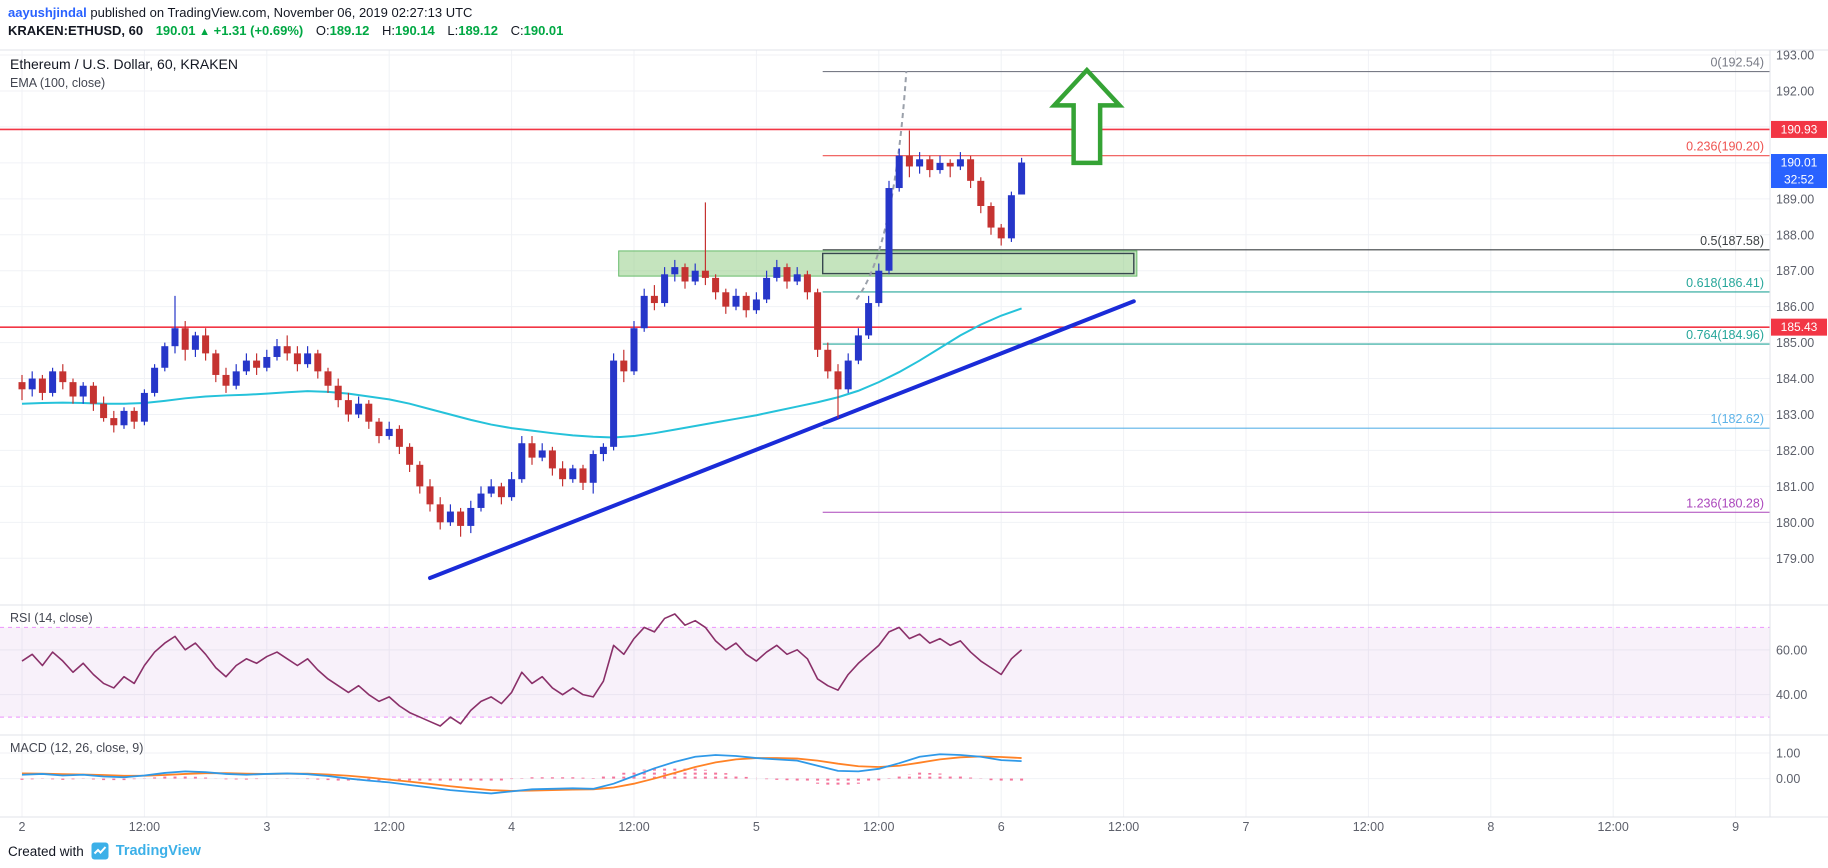 The image size is (1828, 868). Describe the element at coordinates (1795, 523) in the screenshot. I see `svg-text: 180.00` at that location.